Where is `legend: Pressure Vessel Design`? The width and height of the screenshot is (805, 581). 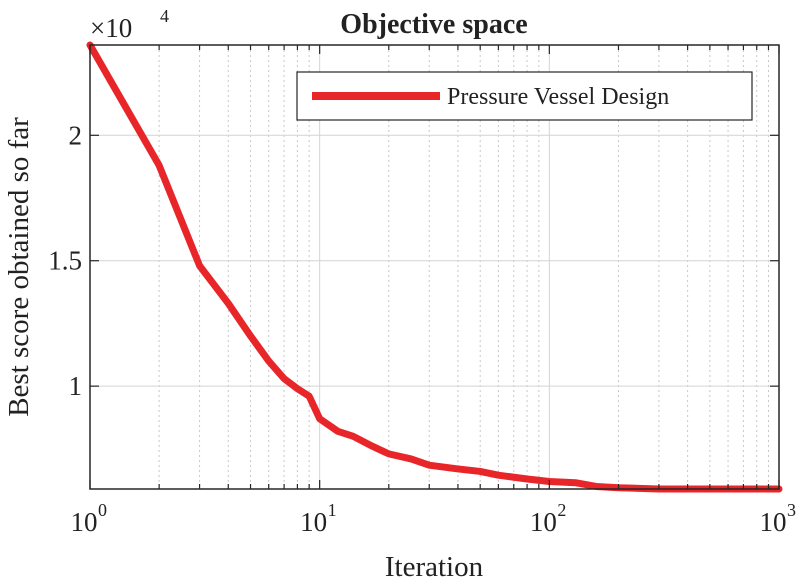
legend: Pressure Vessel Design is located at coordinates (524, 96).